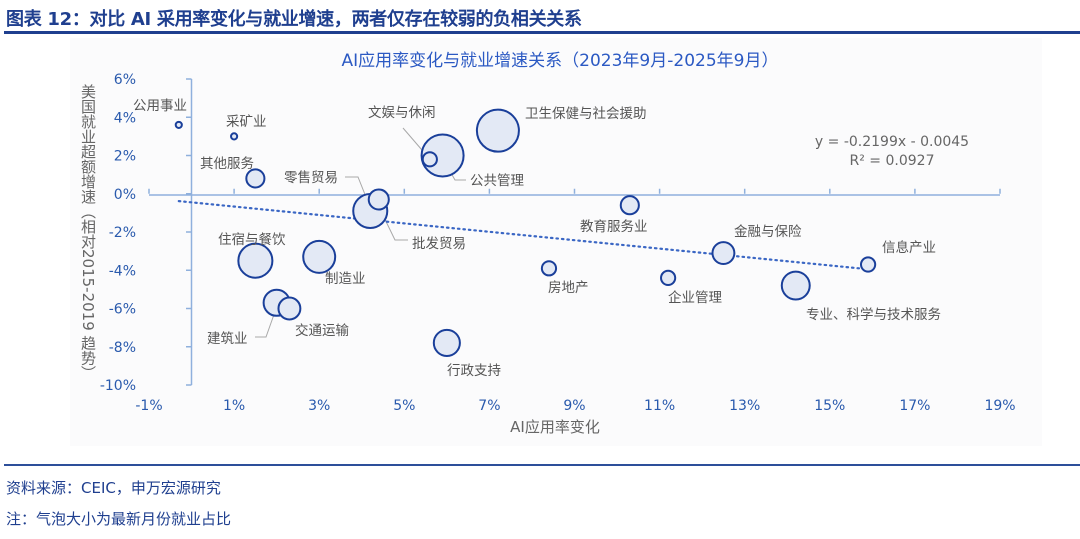 The image size is (1080, 539). Describe the element at coordinates (122, 271) in the screenshot. I see `y-tick-label: -4%` at that location.